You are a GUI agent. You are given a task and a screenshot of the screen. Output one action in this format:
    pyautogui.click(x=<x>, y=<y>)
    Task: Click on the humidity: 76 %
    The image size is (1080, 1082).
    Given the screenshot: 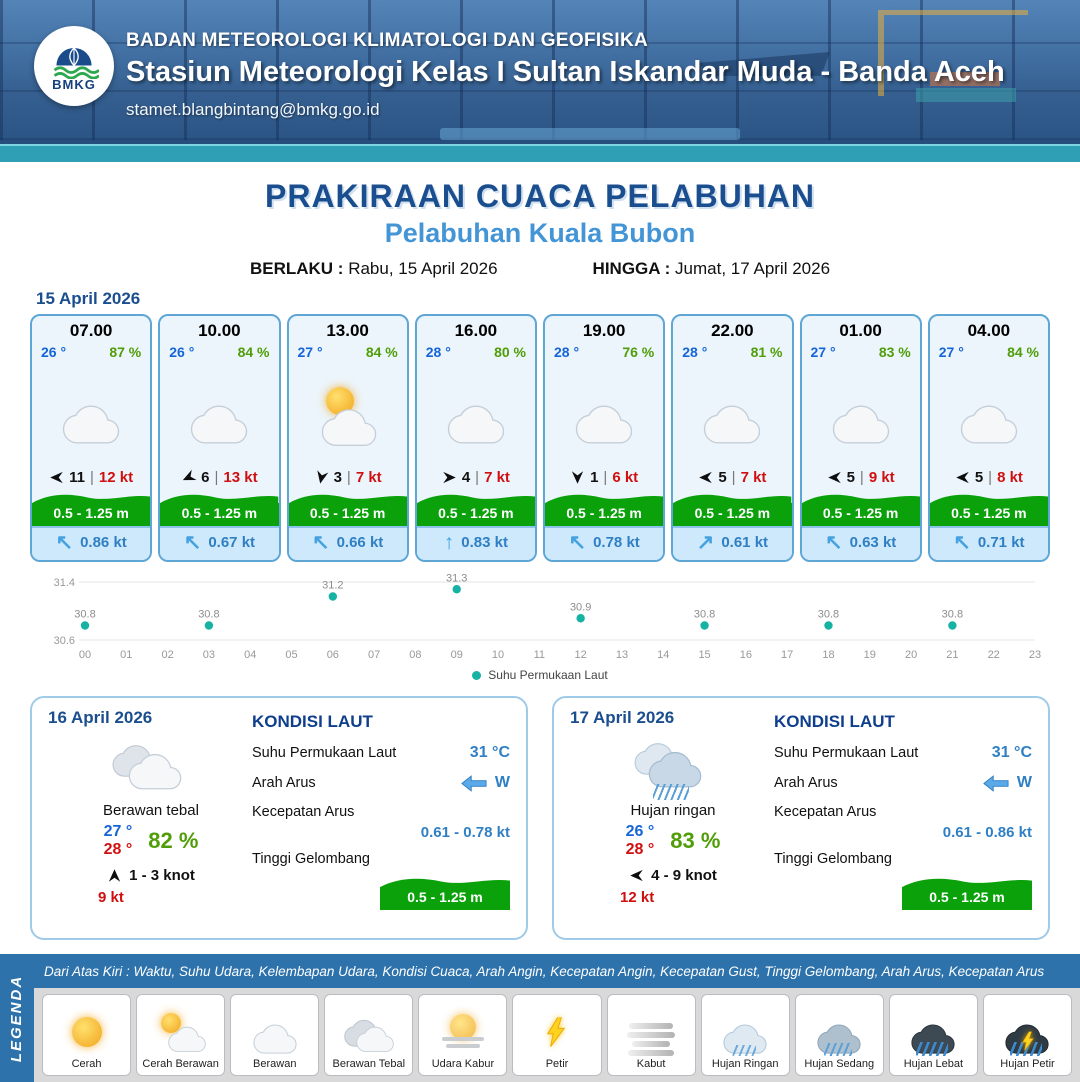 What is the action you would take?
    pyautogui.click(x=638, y=352)
    